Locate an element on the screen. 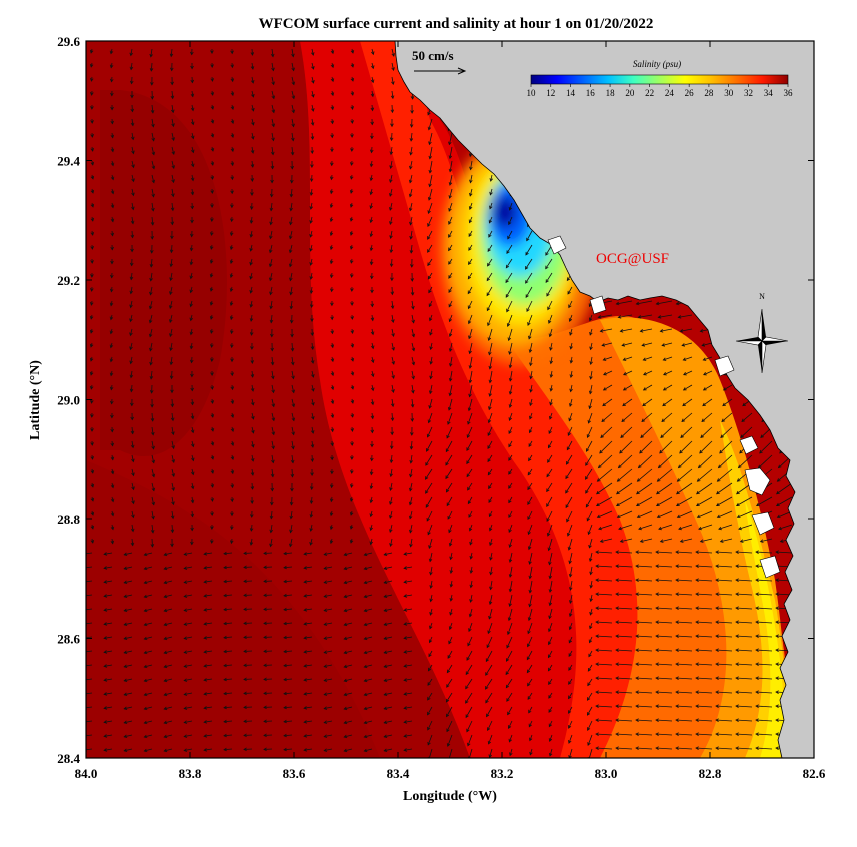 This screenshot has height=847, width=857. colorbar-tick-label: 34 is located at coordinates (769, 93).